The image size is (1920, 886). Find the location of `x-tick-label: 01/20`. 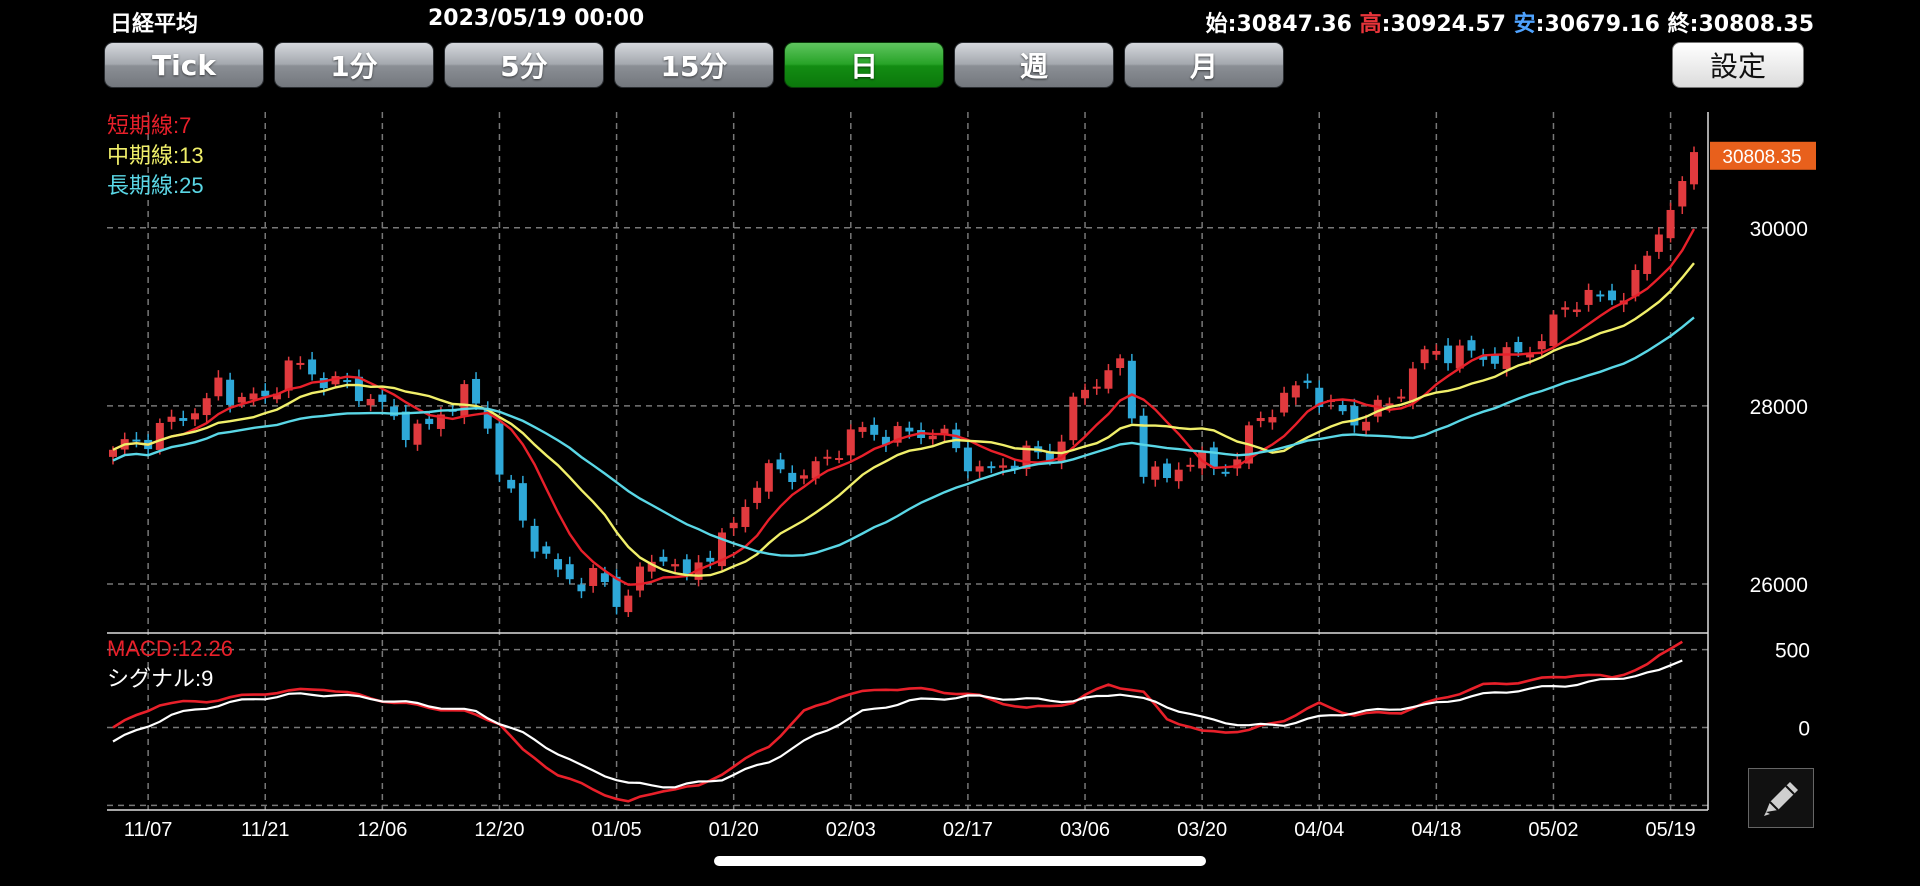

x-tick-label: 01/20 is located at coordinates (734, 830).